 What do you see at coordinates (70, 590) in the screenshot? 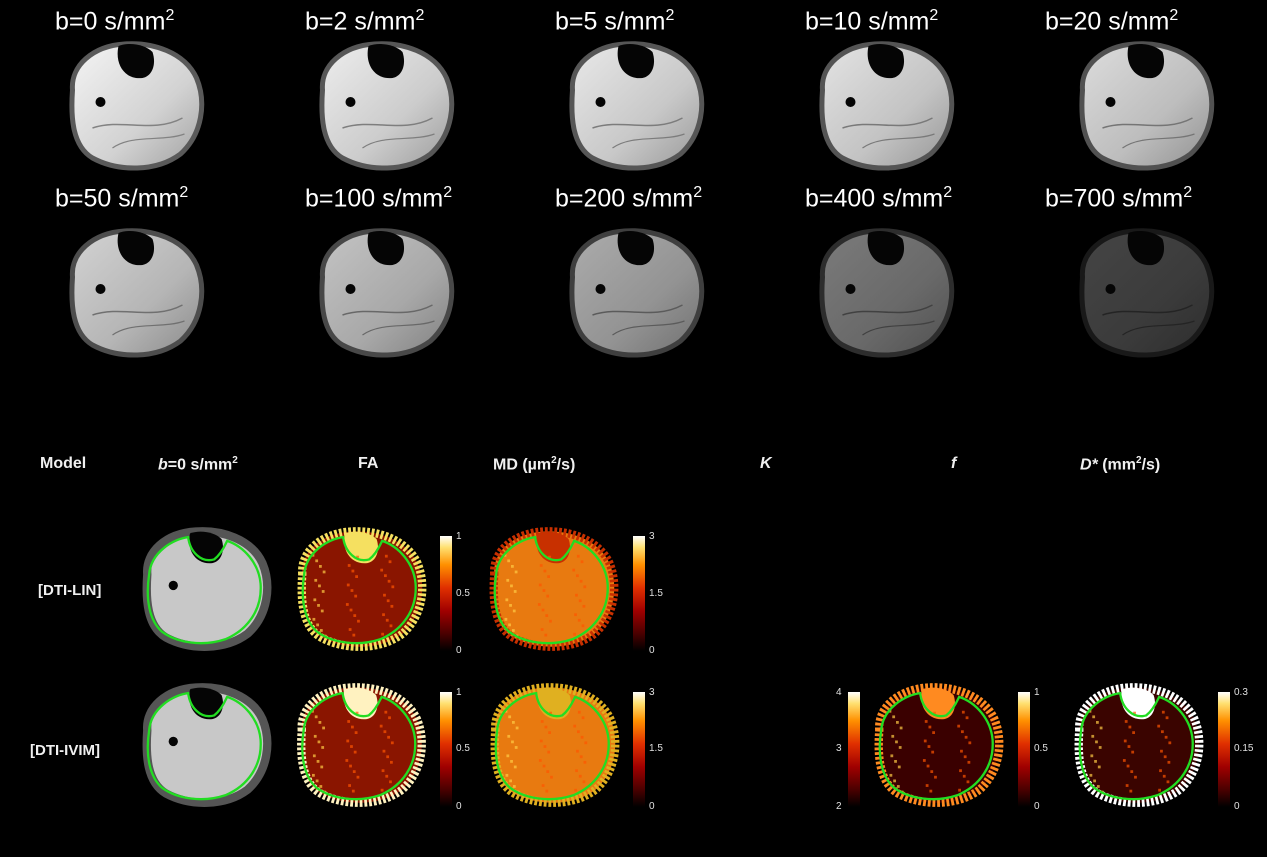
I see `row-label-dti-lin: [DTI-LIN]` at bounding box center [70, 590].